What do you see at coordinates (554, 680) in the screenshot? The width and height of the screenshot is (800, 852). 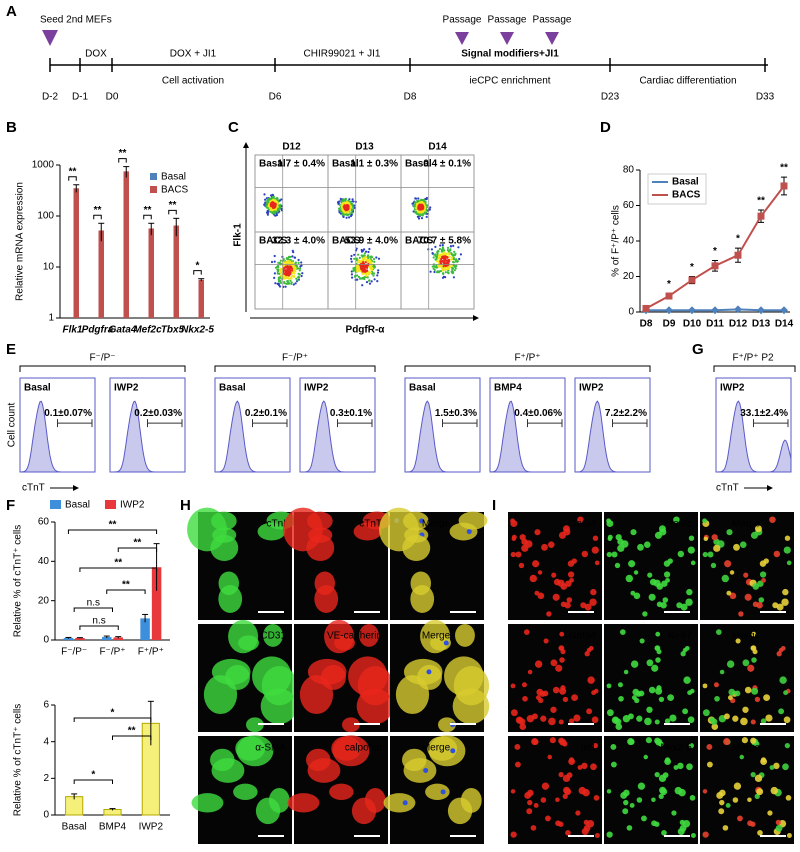 I see `micrograph-content` at bounding box center [554, 680].